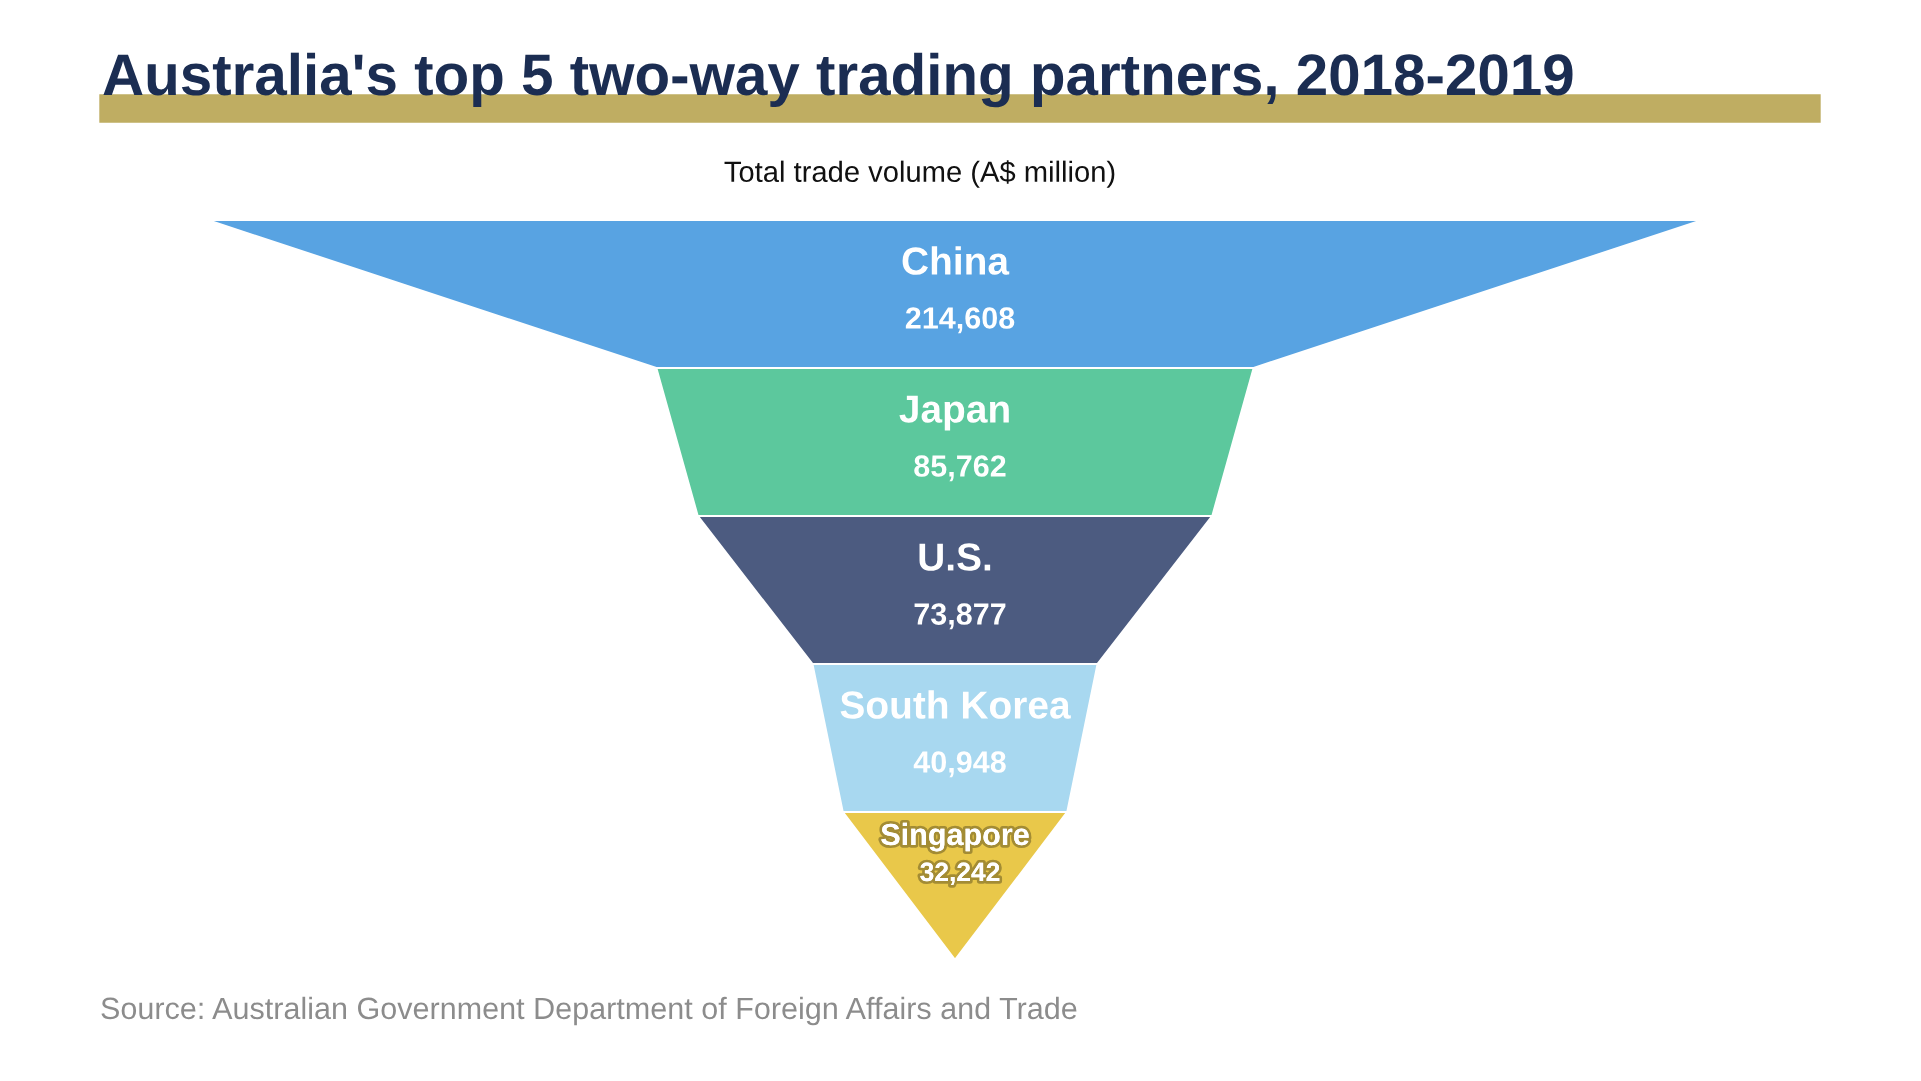 Image resolution: width=1921 pixels, height=1081 pixels. Describe the element at coordinates (960, 320) in the screenshot. I see `data-label: 214,608` at that location.